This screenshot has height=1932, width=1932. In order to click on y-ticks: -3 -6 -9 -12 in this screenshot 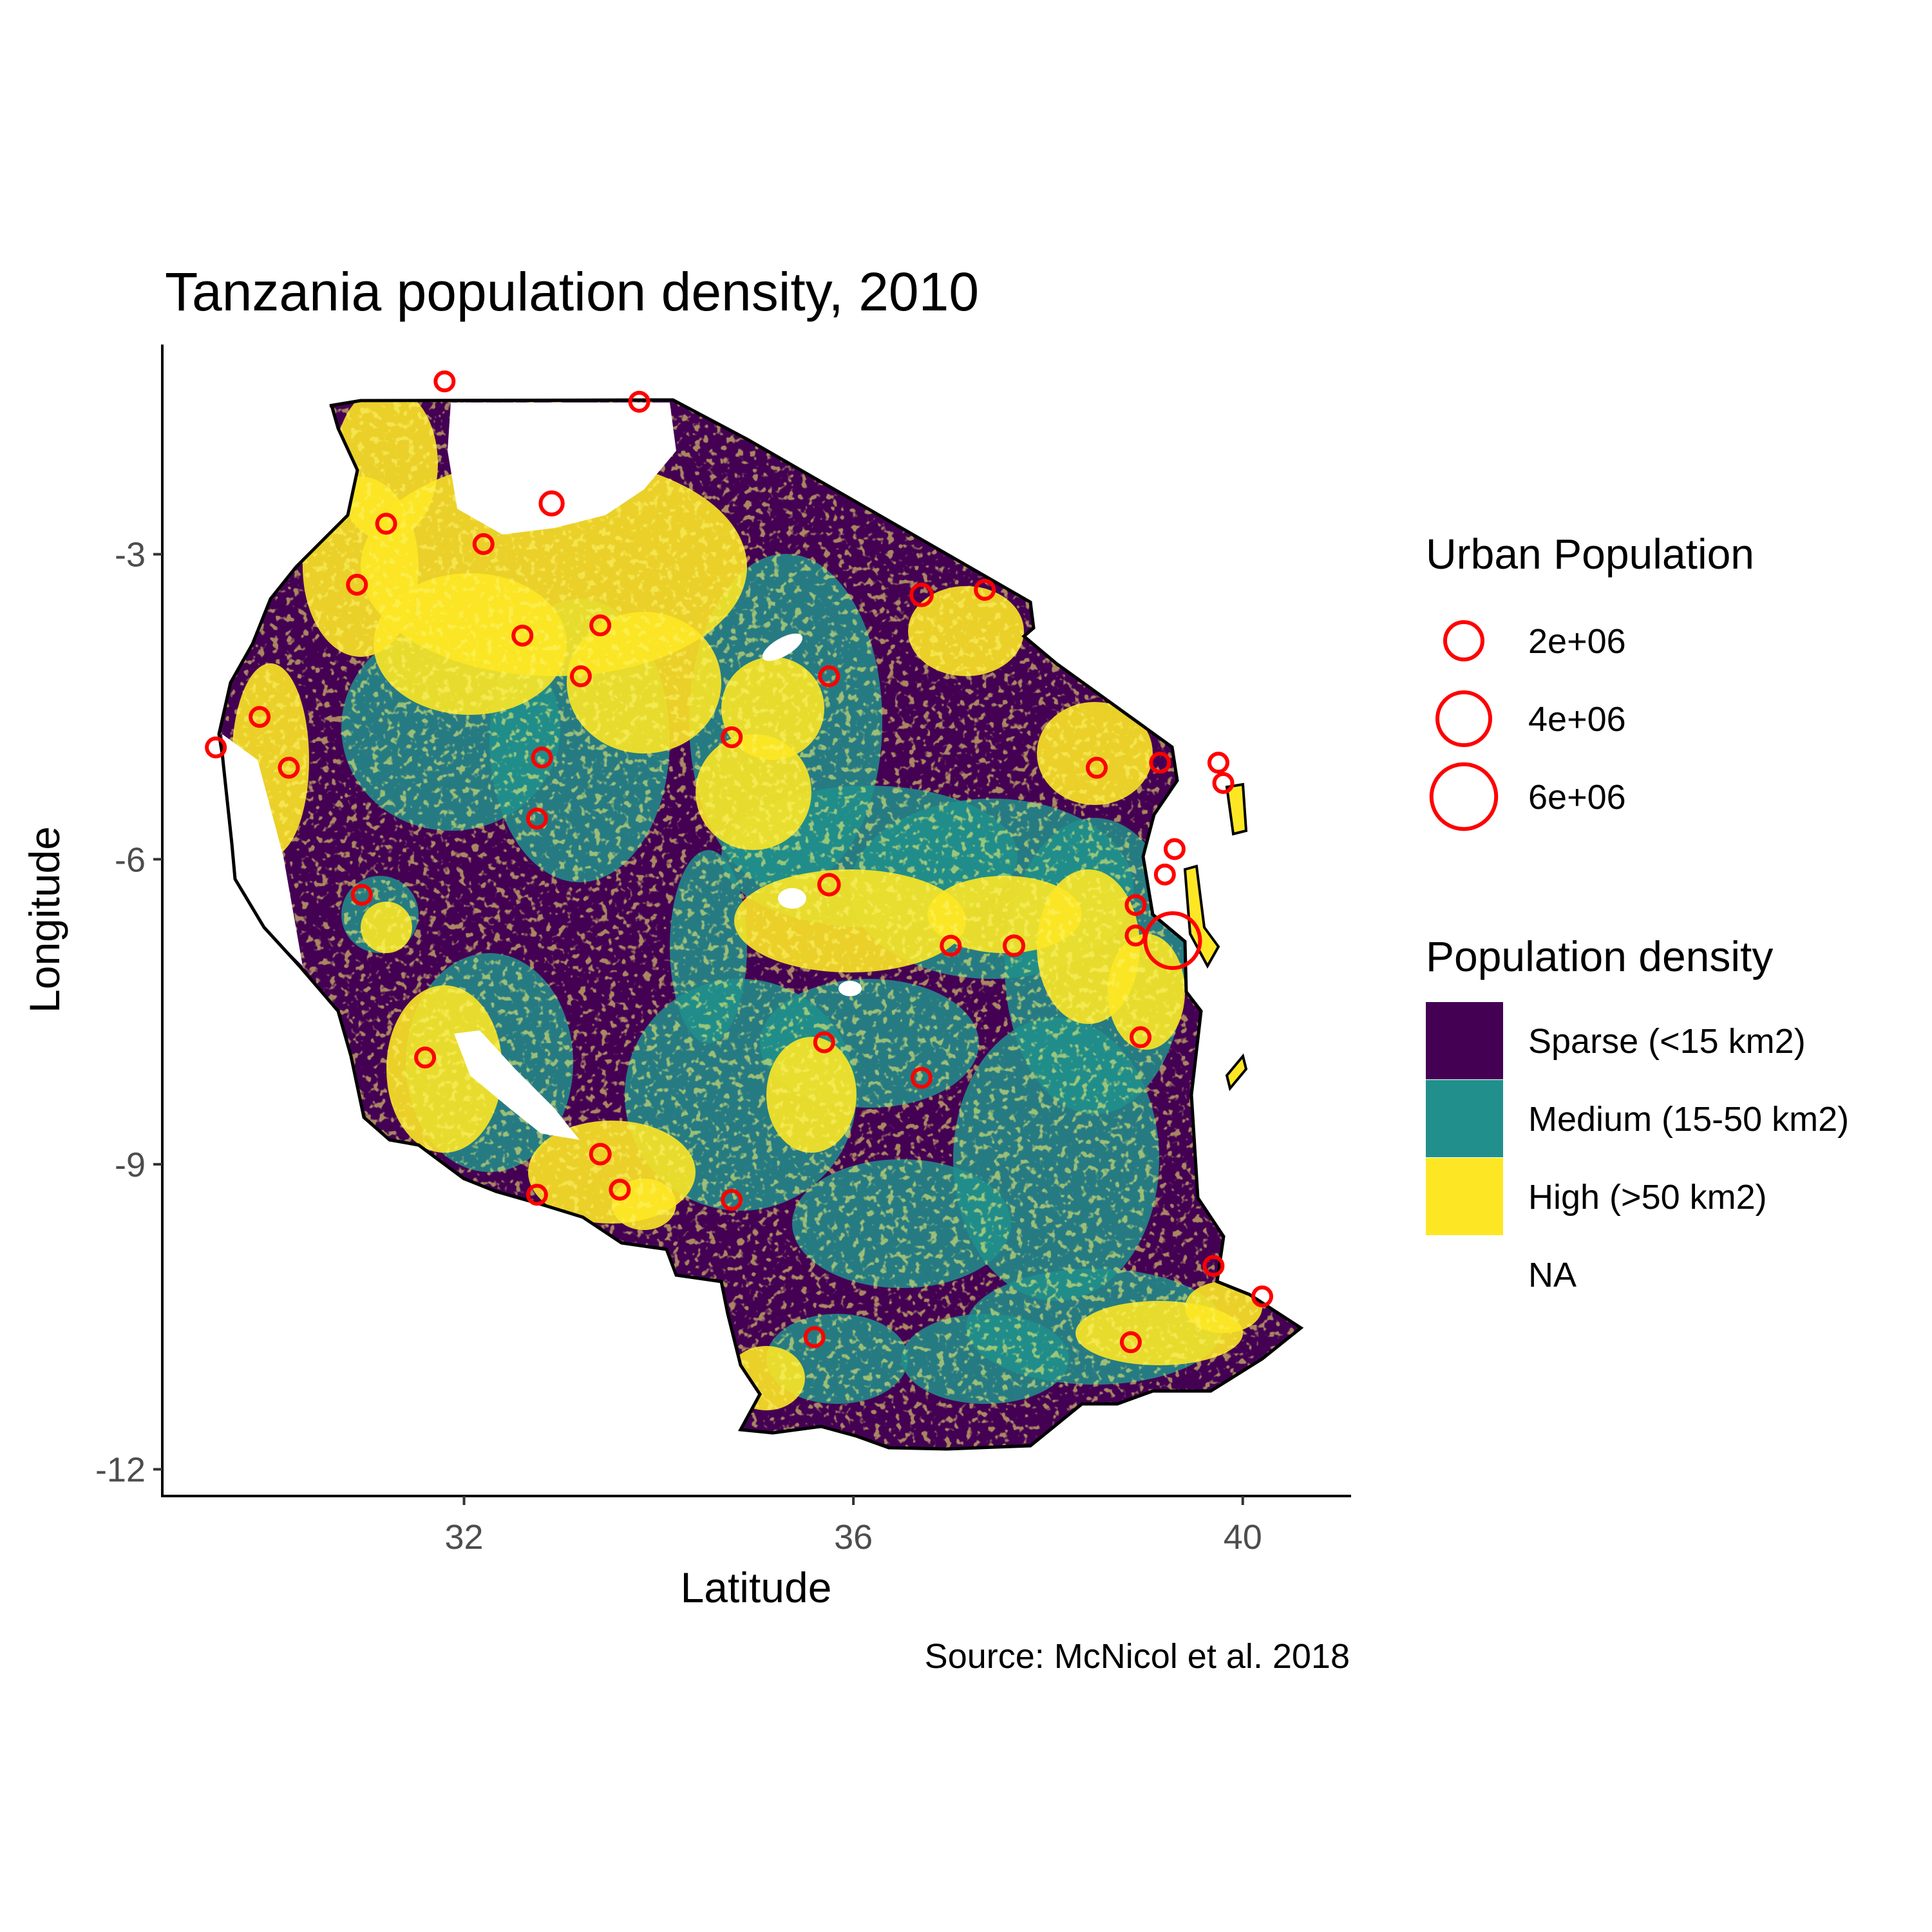, I will do `click(128, 1013)`.